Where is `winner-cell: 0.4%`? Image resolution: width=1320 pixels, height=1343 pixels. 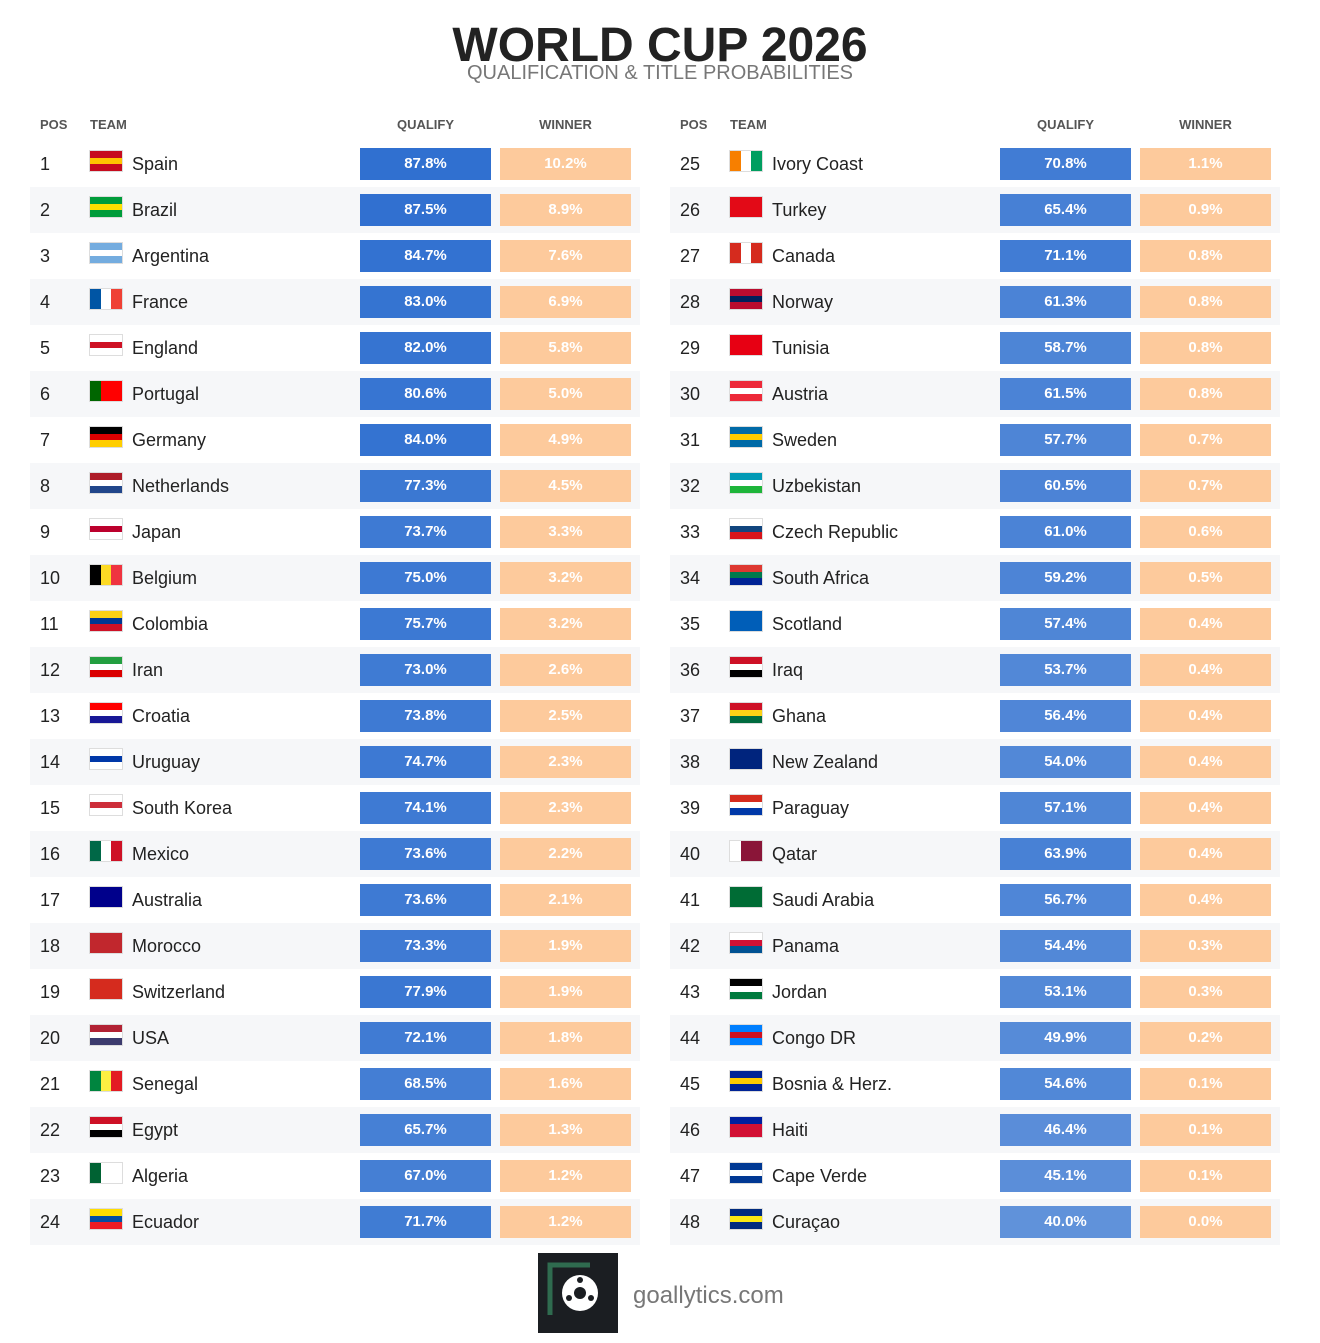 winner-cell: 0.4% is located at coordinates (1205, 716).